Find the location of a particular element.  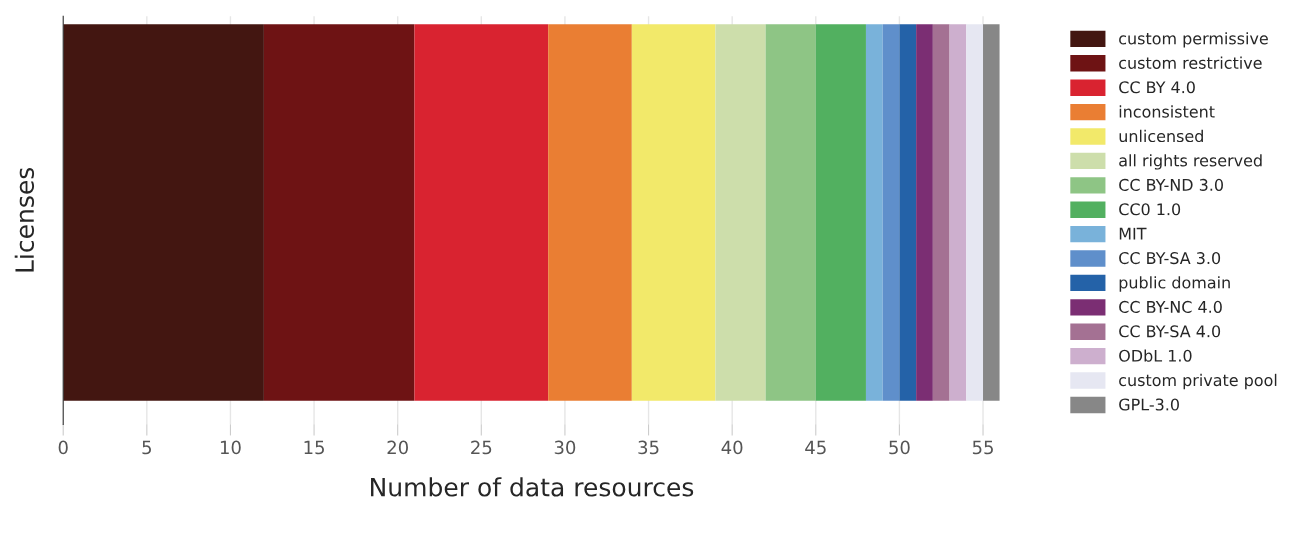

x-tick-label: 25 is located at coordinates (481, 447).